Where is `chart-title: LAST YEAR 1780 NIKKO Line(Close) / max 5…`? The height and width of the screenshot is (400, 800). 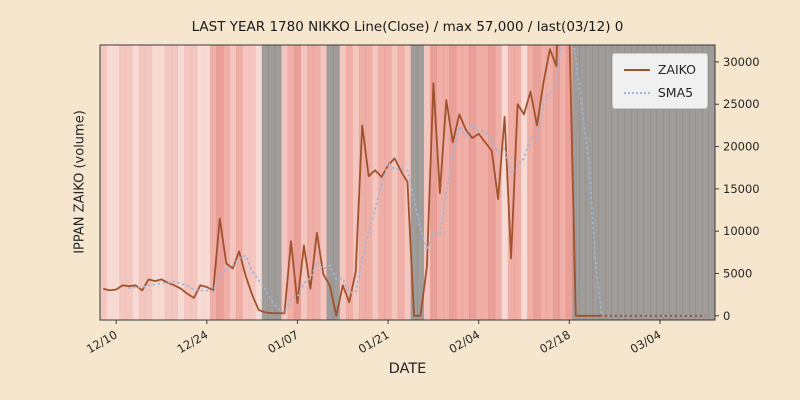
chart-title: LAST YEAR 1780 NIKKO Line(Close) / max 5… is located at coordinates (407, 27).